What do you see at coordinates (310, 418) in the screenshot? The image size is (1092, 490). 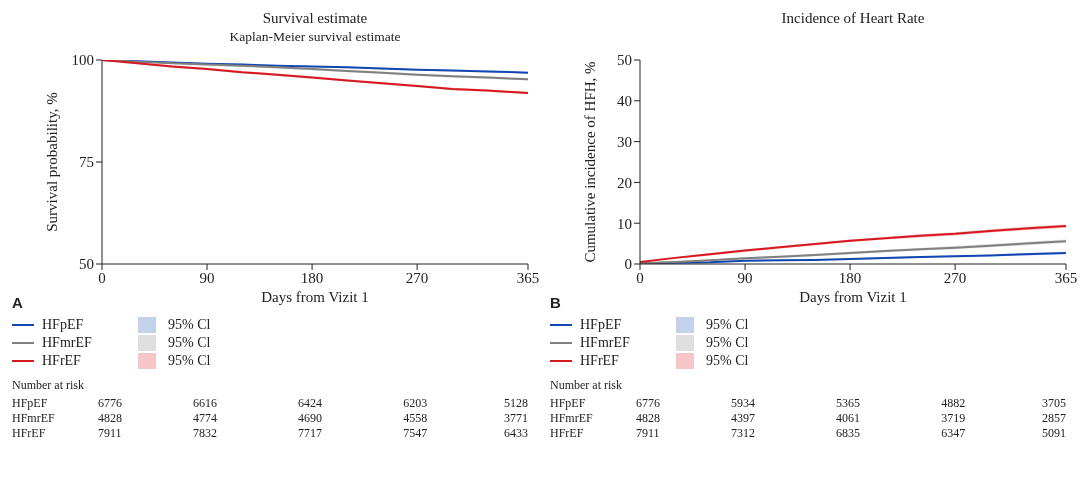 I see `text: 4690` at bounding box center [310, 418].